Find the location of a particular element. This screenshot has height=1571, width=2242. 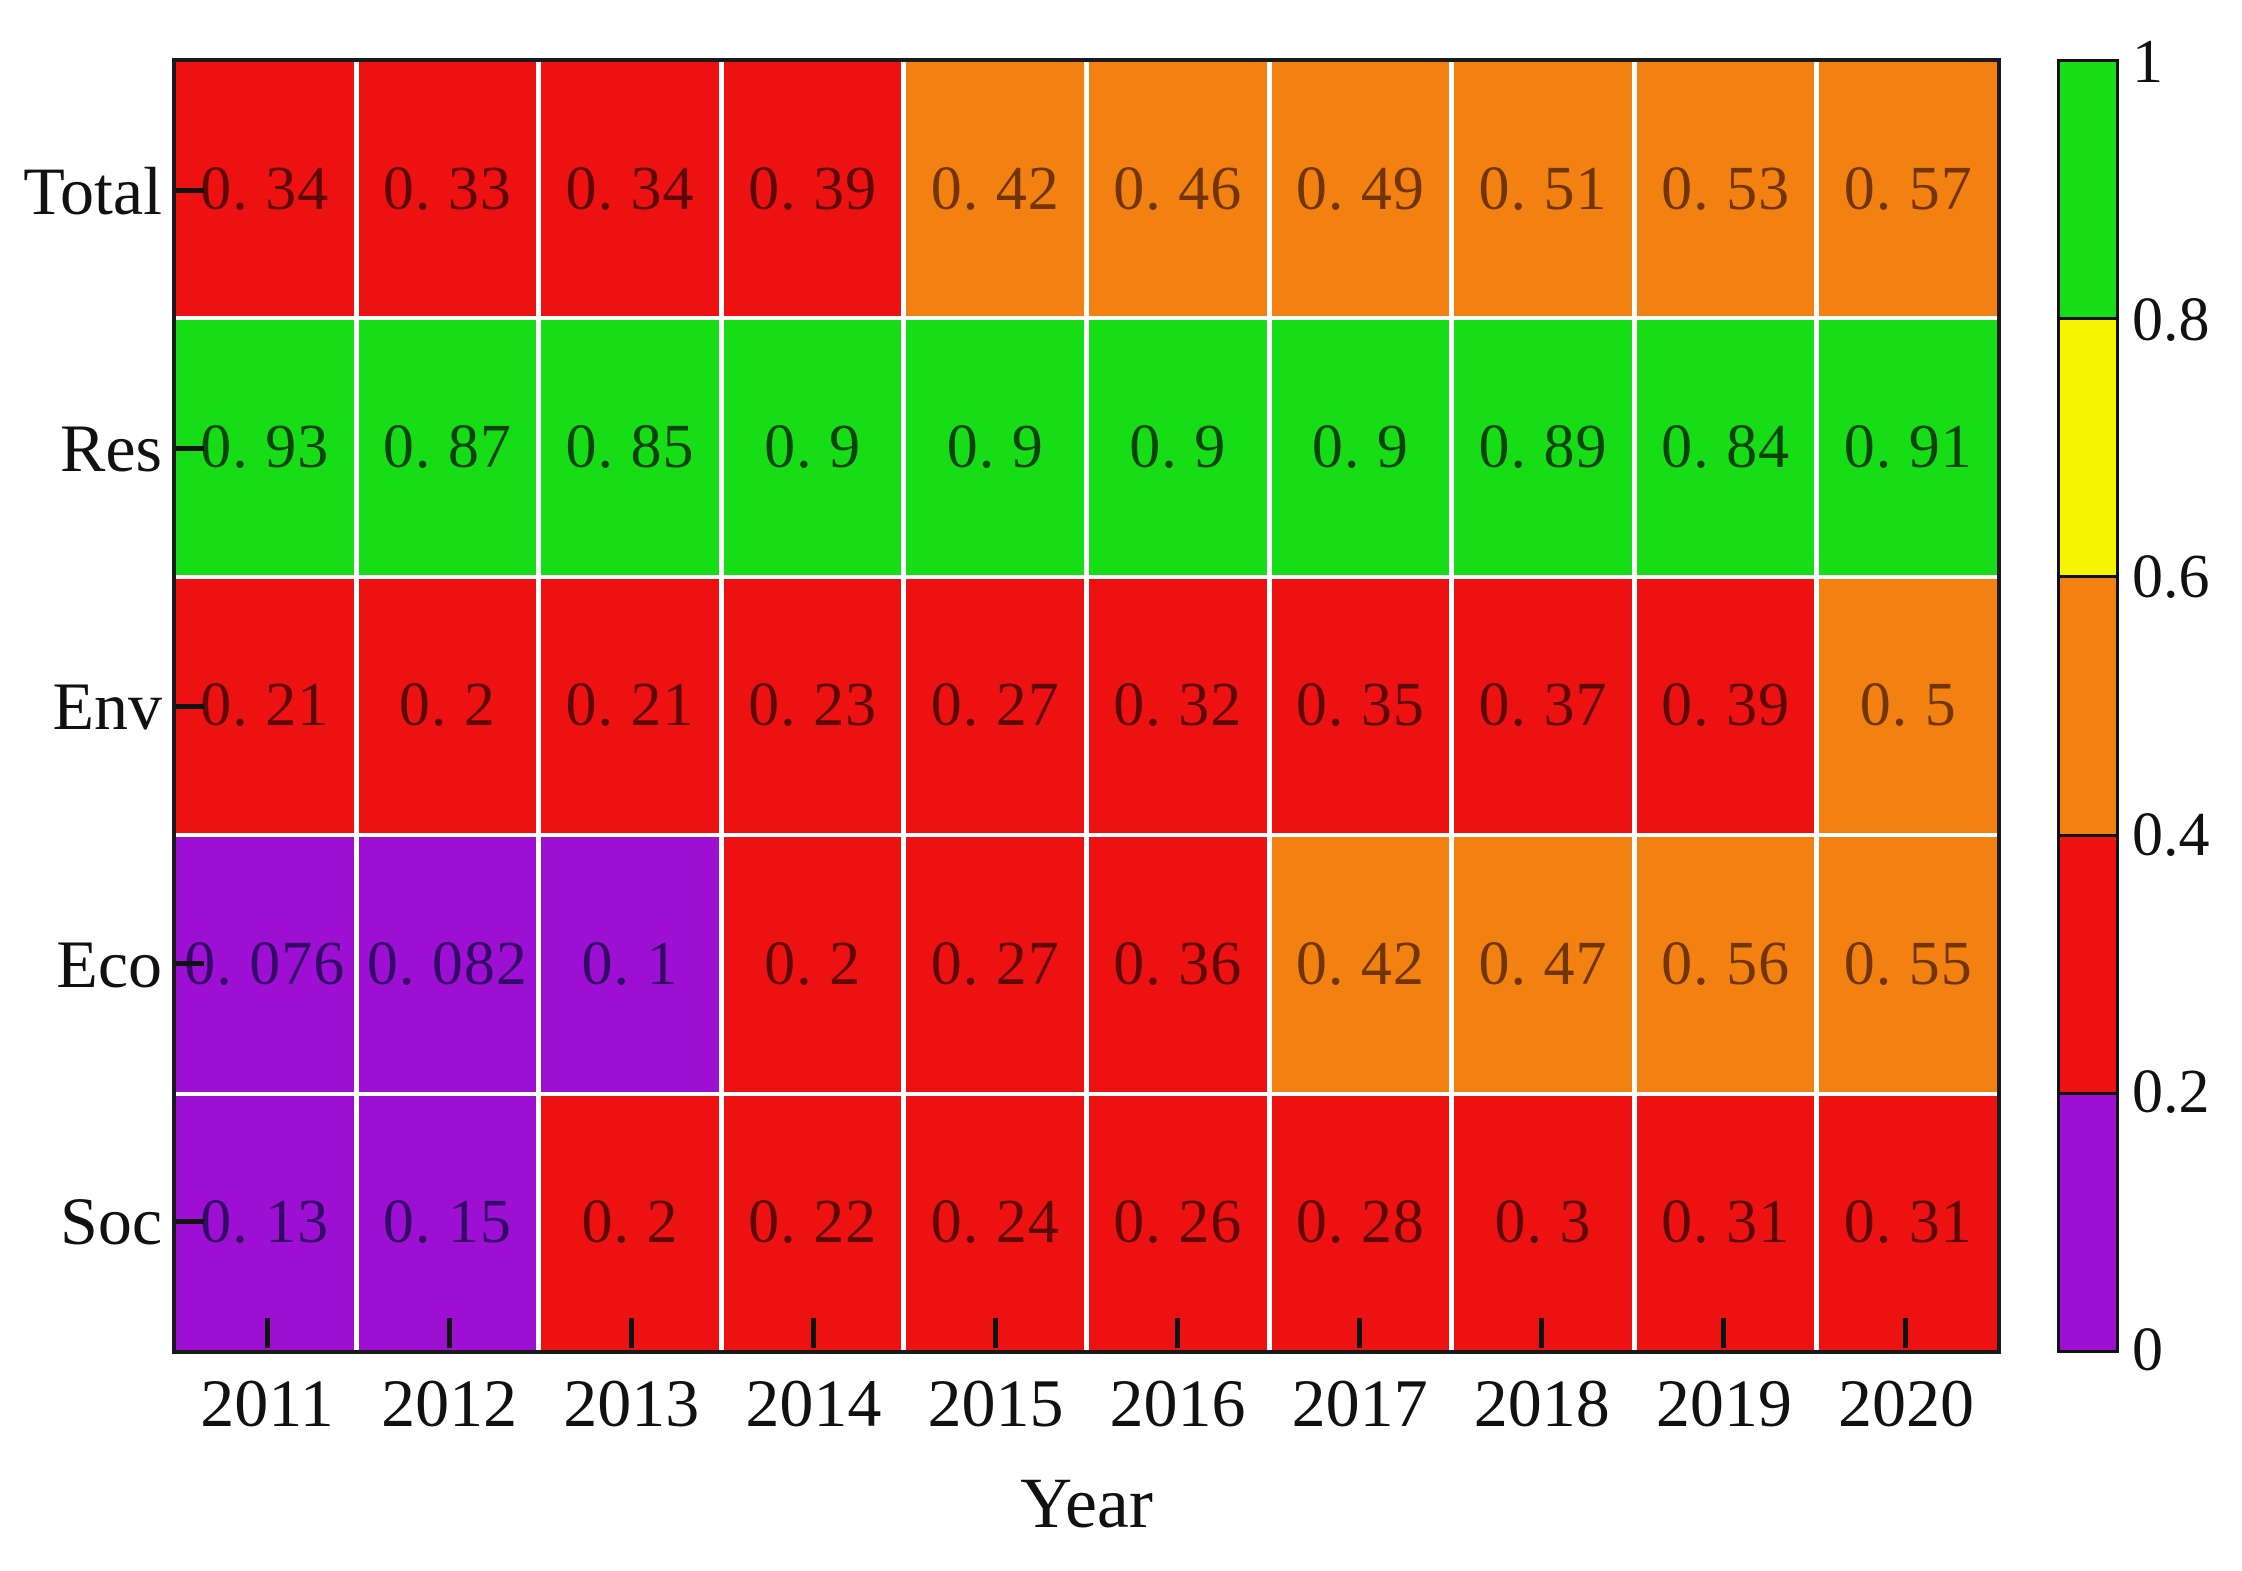

heatmap-cell-total-2013: 0. 34 is located at coordinates (630, 189).